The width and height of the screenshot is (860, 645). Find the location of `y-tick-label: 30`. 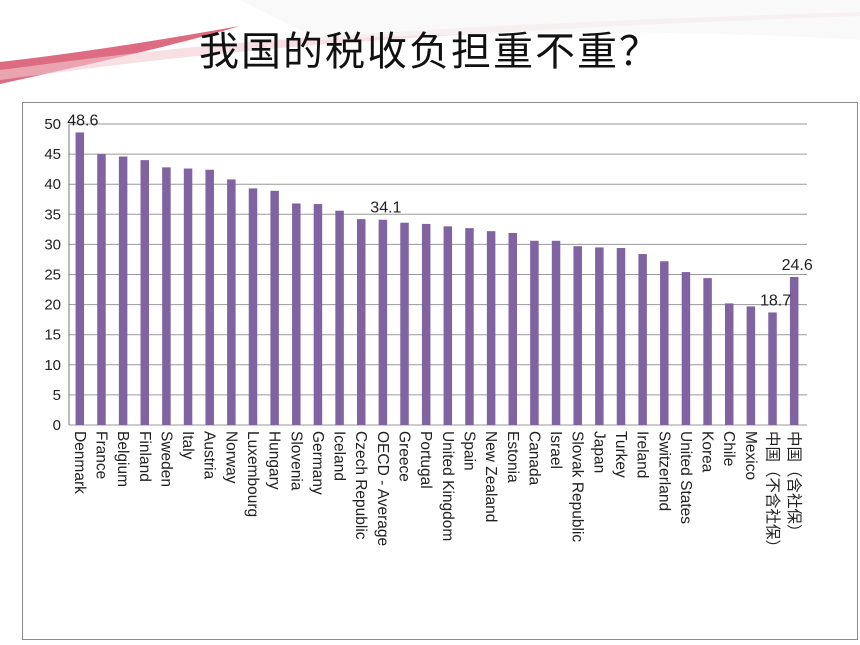

y-tick-label: 30 is located at coordinates (52, 244).